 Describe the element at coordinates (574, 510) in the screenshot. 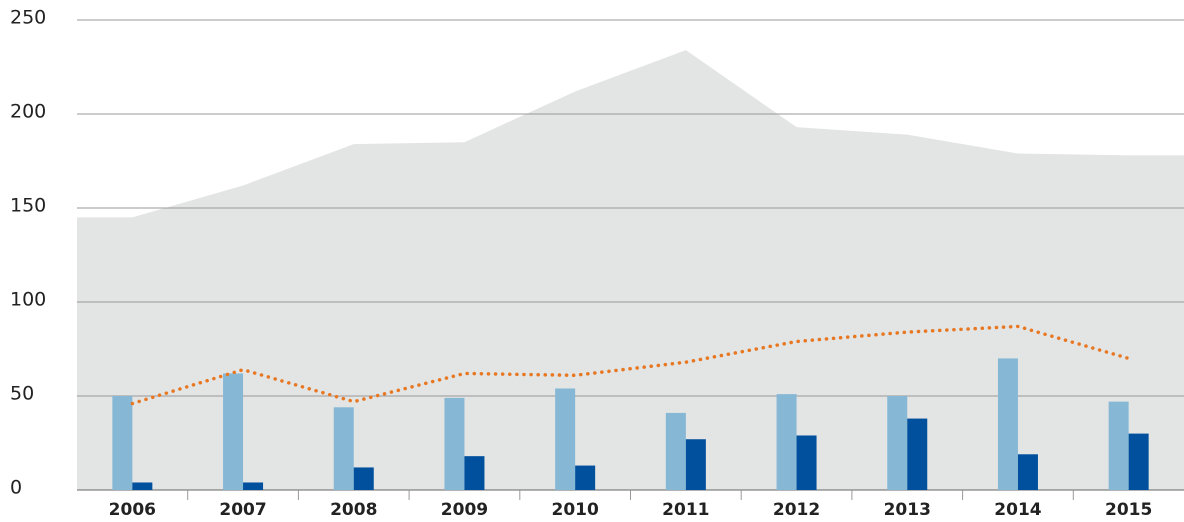

I see `x-tick-label: 2010` at that location.